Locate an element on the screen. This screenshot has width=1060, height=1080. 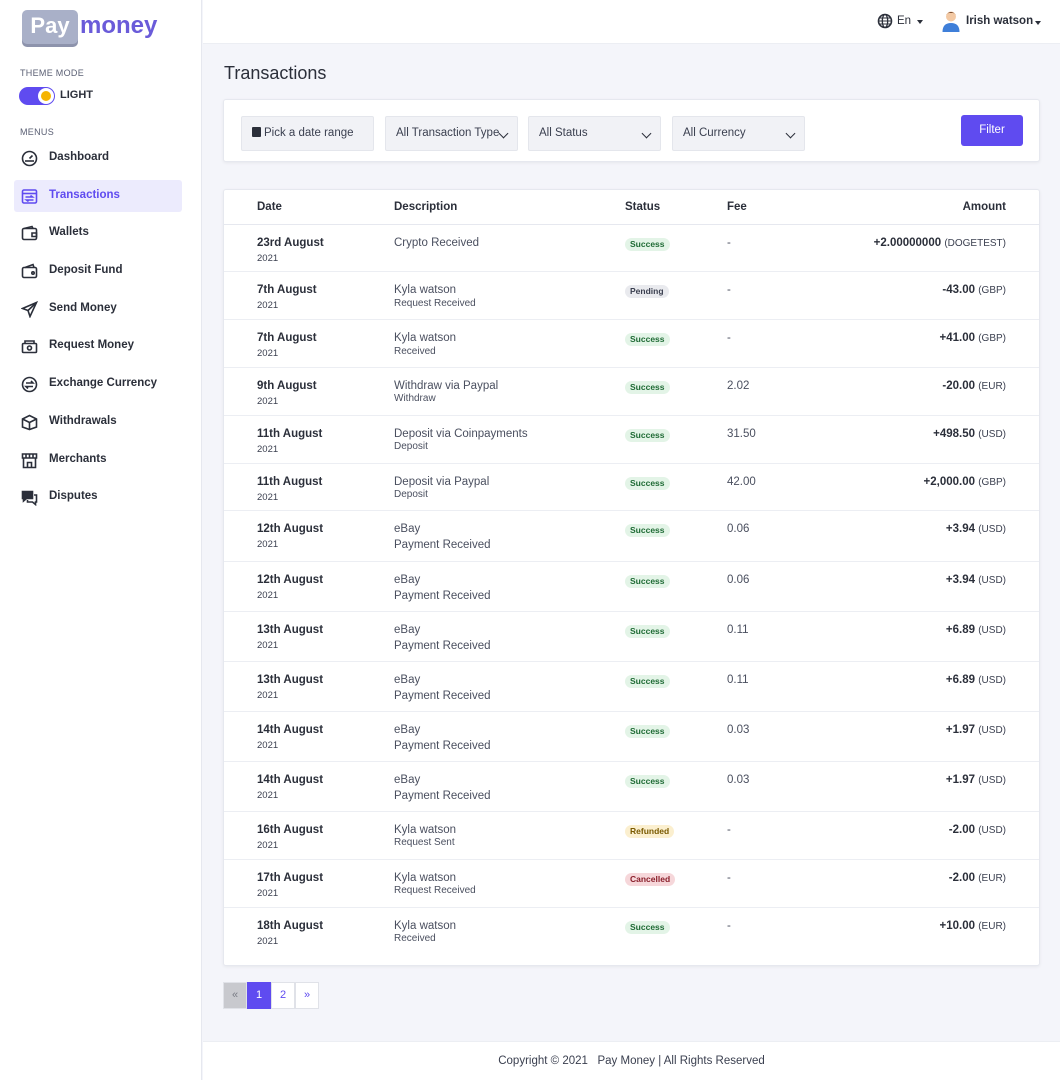
sidebar-item-send-money: Send Money is located at coordinates (98, 309).